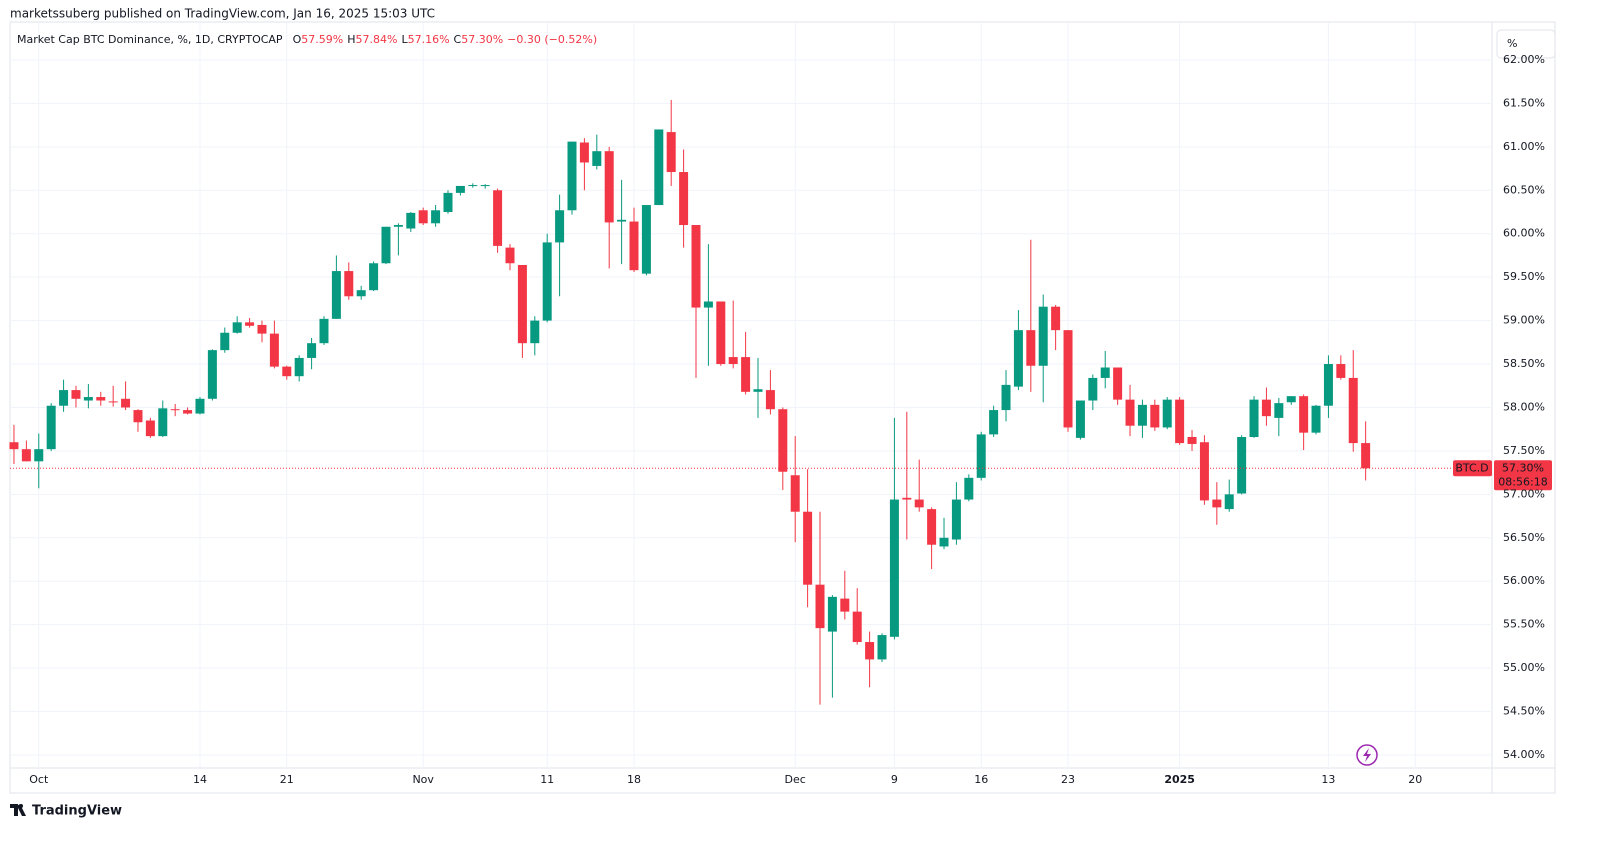 This screenshot has width=1607, height=849. Describe the element at coordinates (423, 779) in the screenshot. I see `x-tick-label: Nov` at that location.